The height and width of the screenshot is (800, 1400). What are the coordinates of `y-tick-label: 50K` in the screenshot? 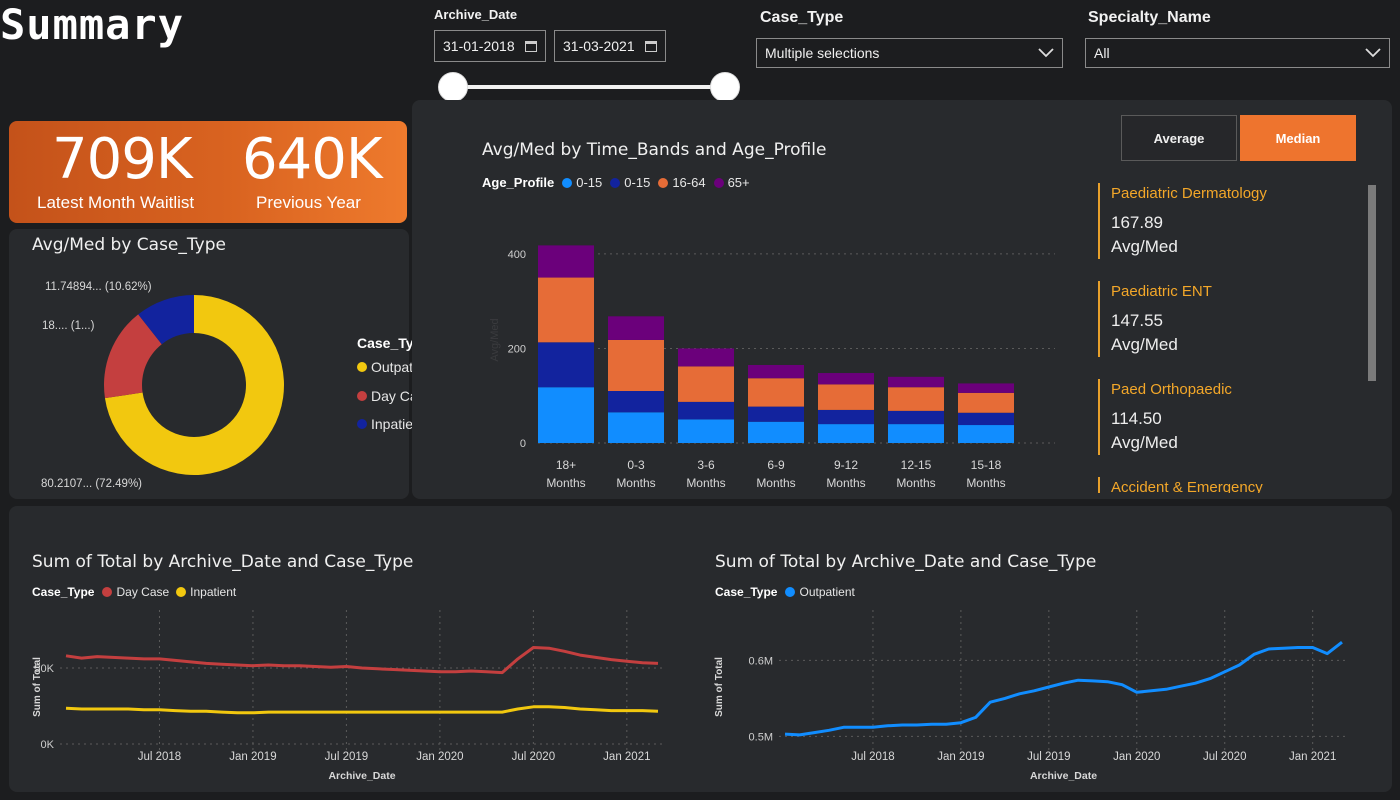 It's located at (44, 669).